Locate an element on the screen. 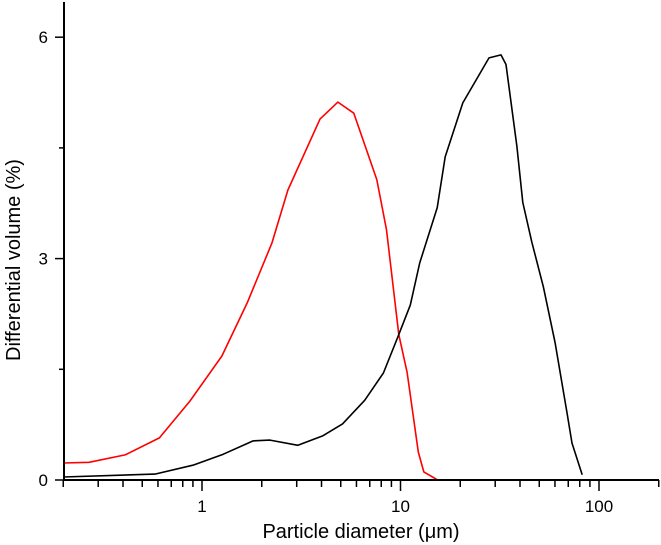  y-tick-label: 6 is located at coordinates (43, 37).